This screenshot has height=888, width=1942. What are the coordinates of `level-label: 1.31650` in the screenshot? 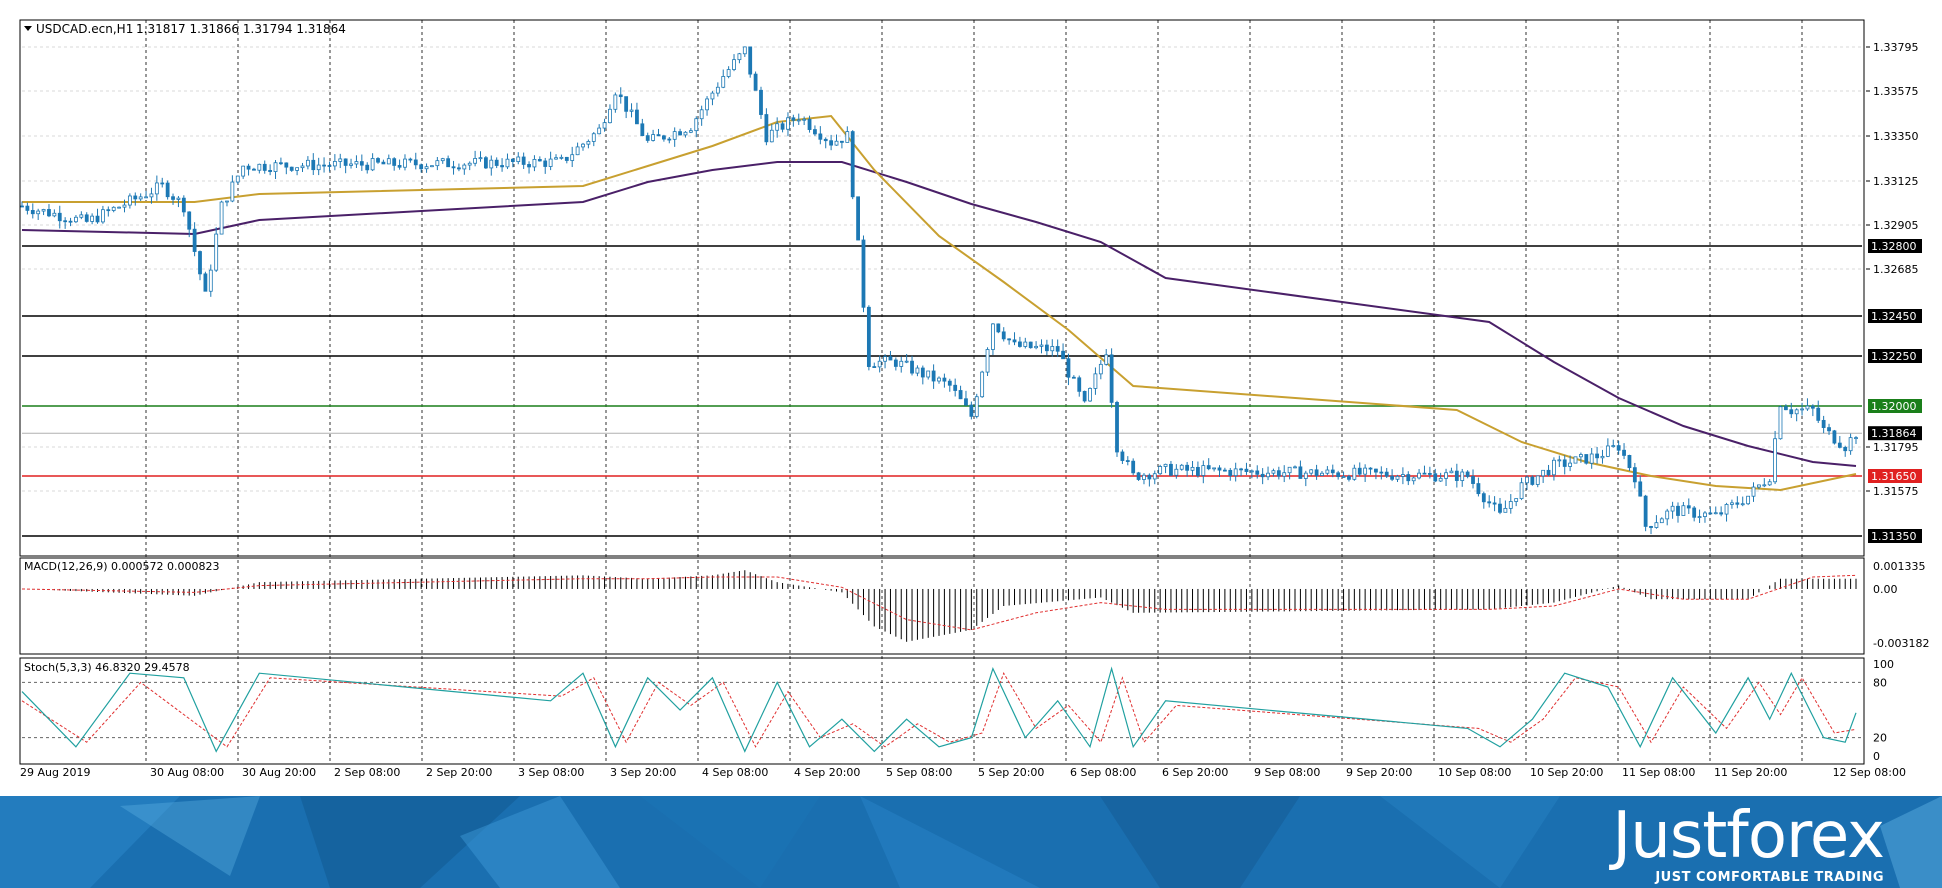 It's located at (1894, 476).